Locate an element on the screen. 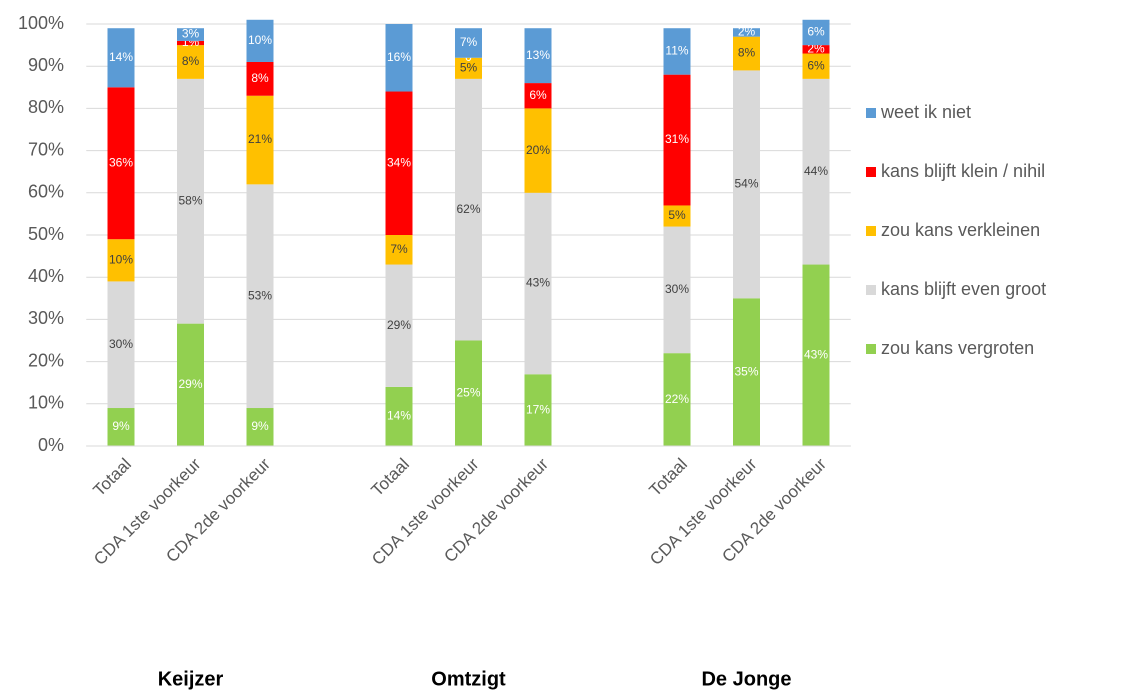 Image resolution: width=1123 pixels, height=693 pixels. value-label: 20% is located at coordinates (538, 150).